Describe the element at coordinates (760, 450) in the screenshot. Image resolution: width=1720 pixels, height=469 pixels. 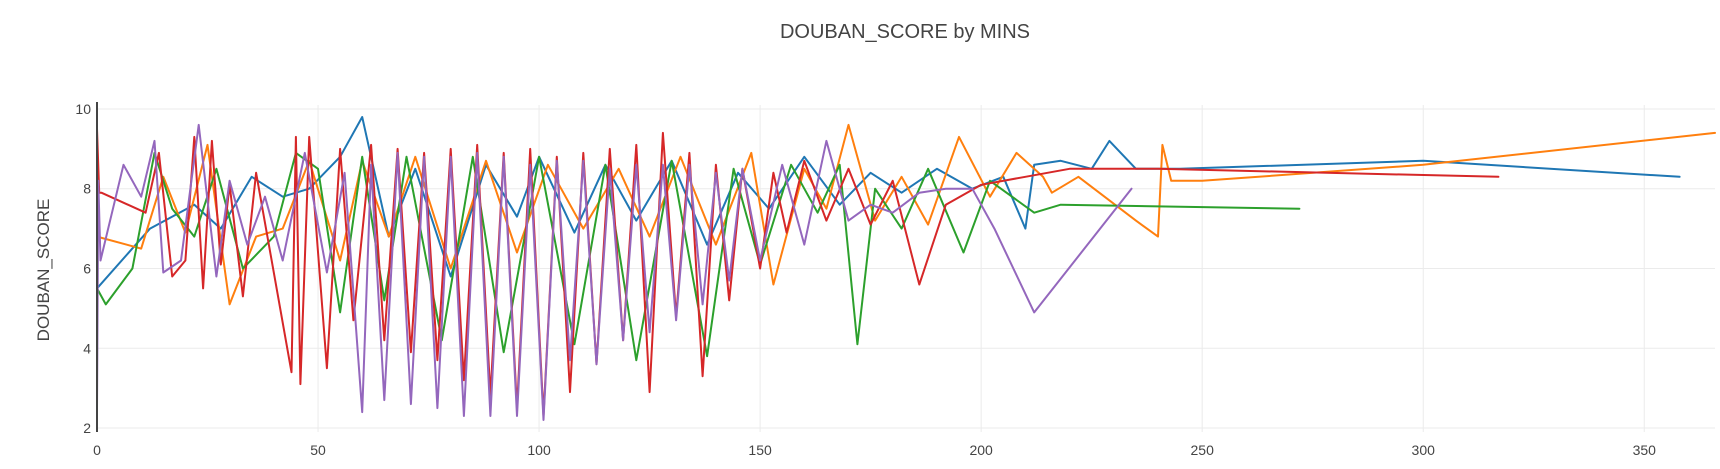
I see `x-tick-label-150: 150` at that location.